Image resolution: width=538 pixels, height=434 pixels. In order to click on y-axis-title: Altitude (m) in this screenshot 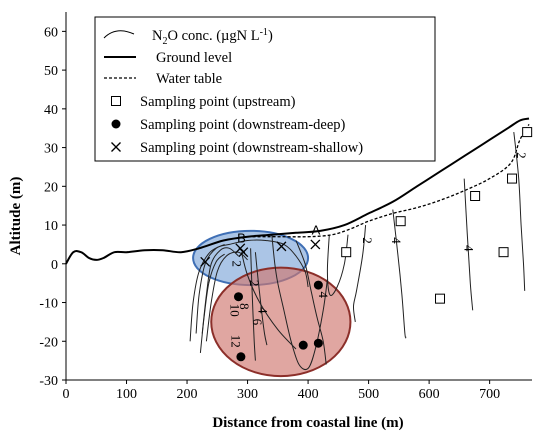, I will do `click(16, 216)`.